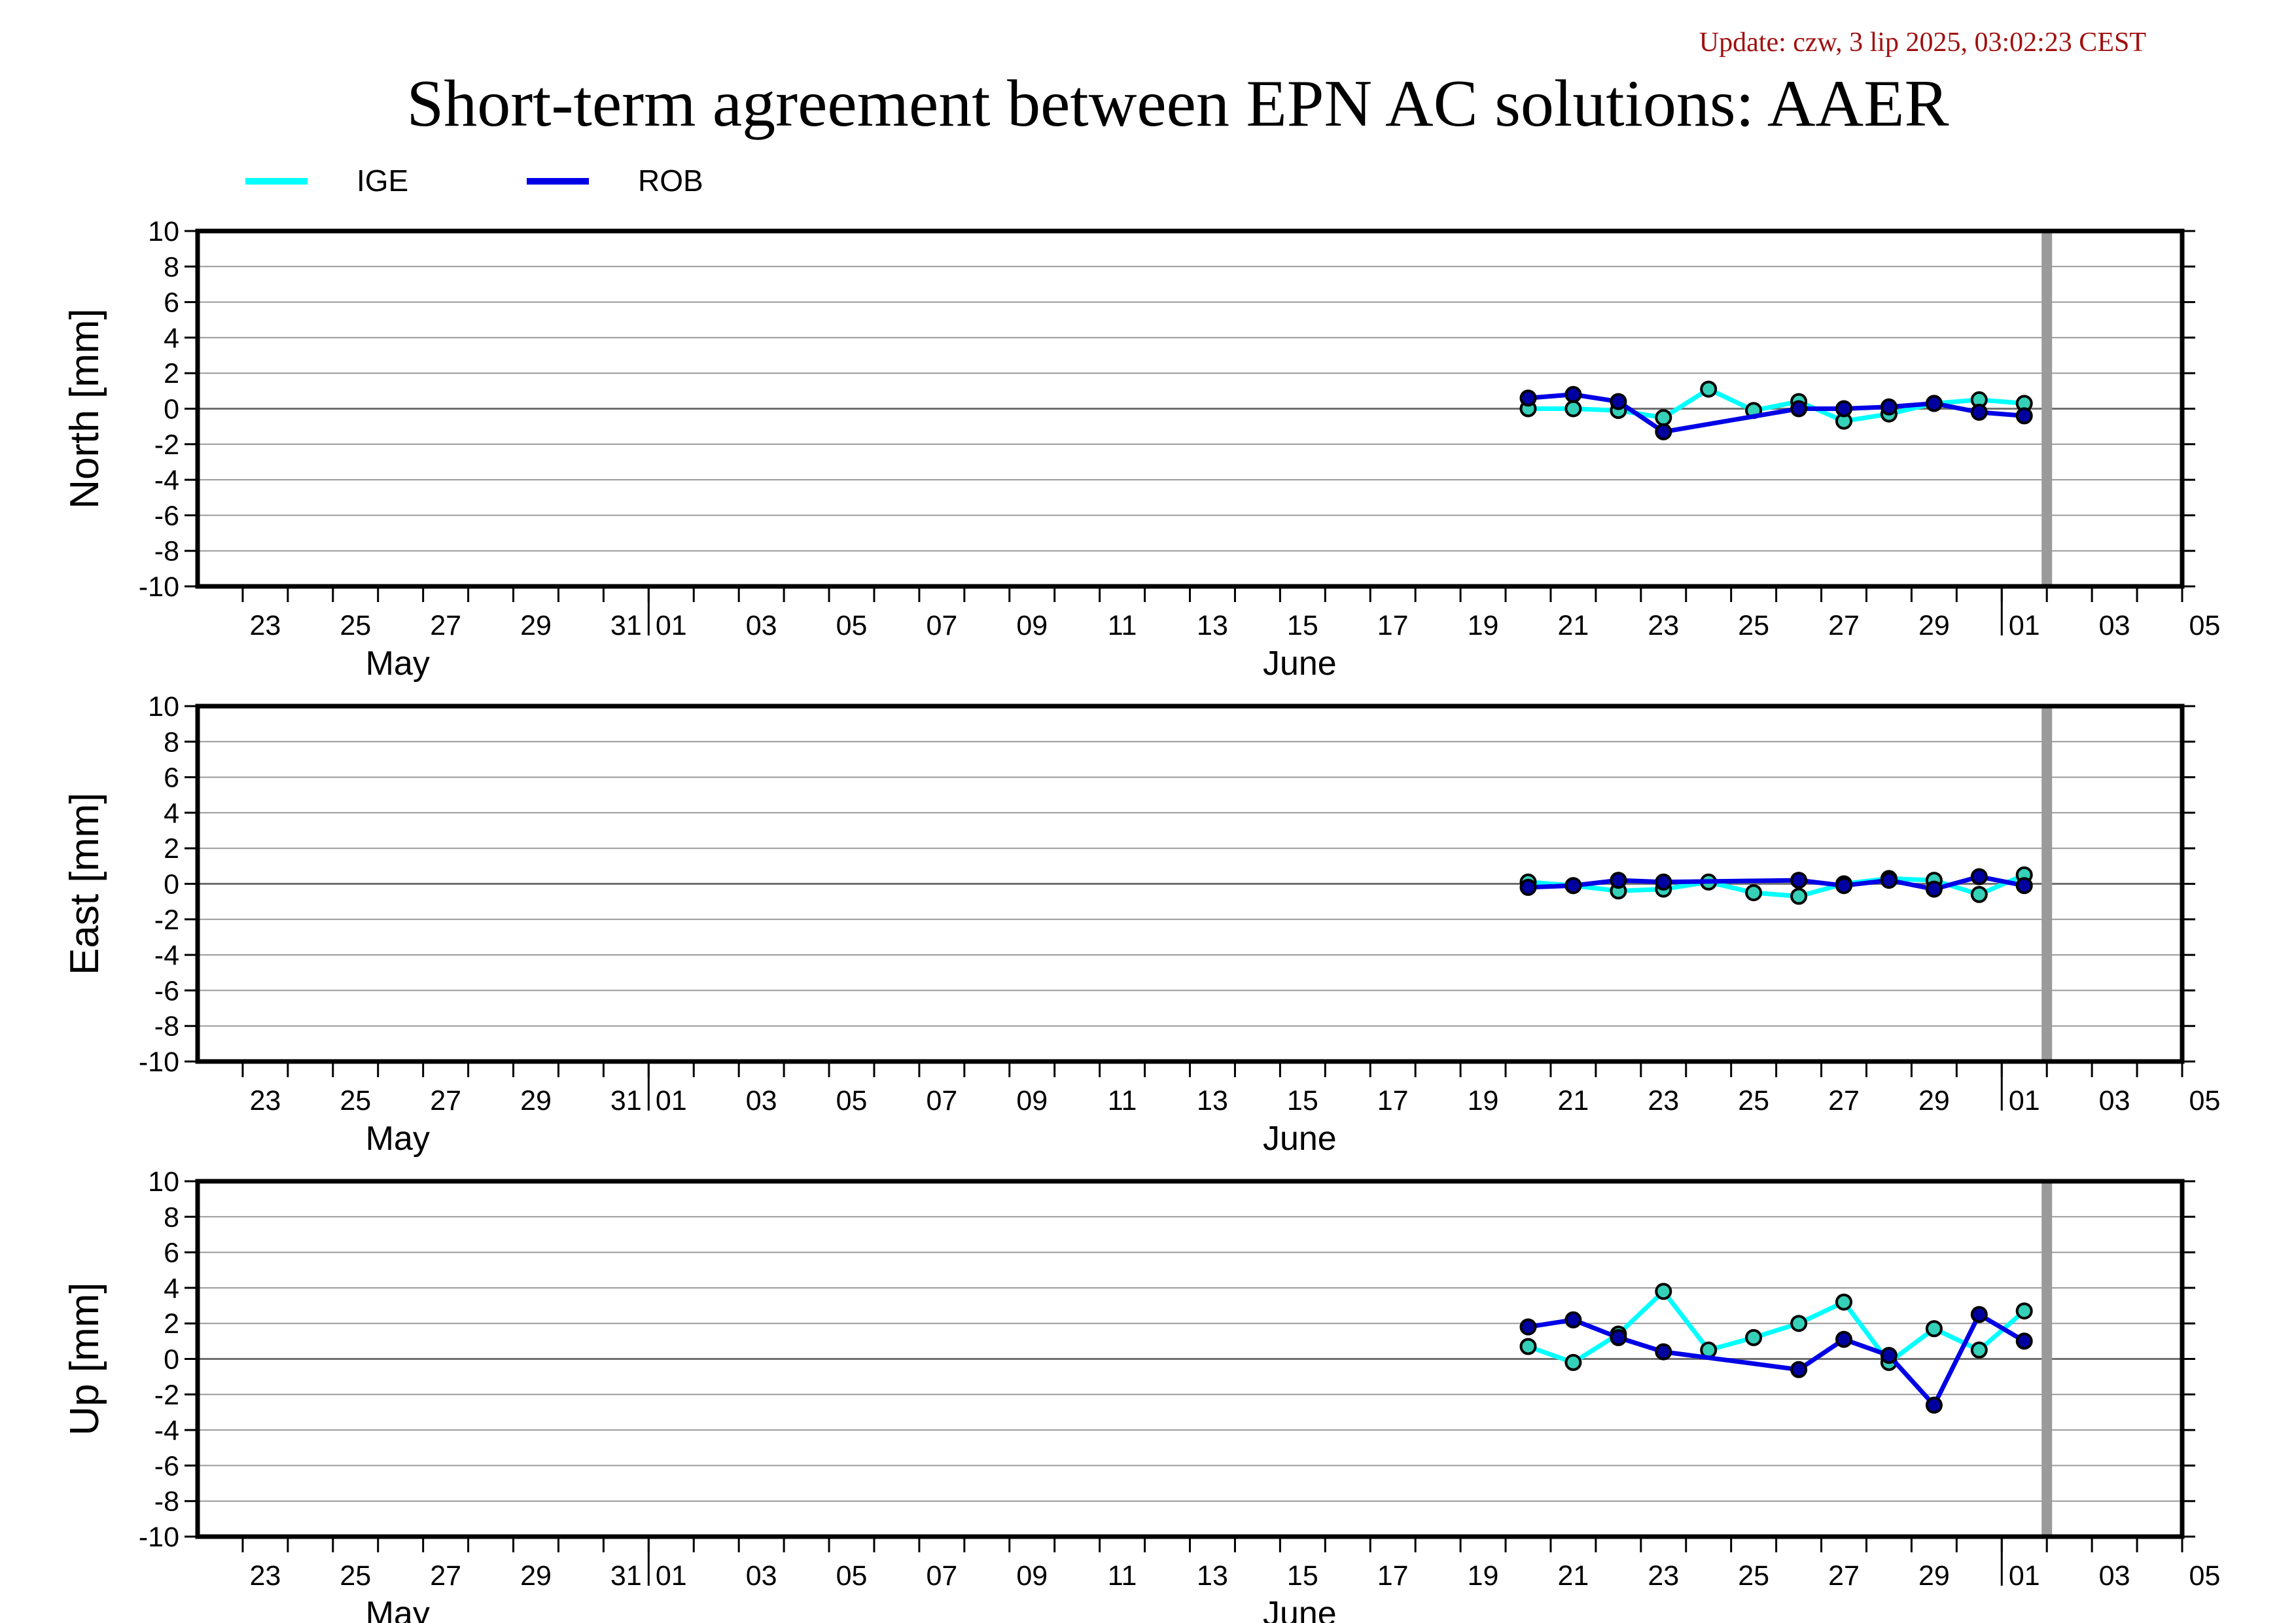  What do you see at coordinates (166, 551) in the screenshot?
I see `y-tick-label: -8` at bounding box center [166, 551].